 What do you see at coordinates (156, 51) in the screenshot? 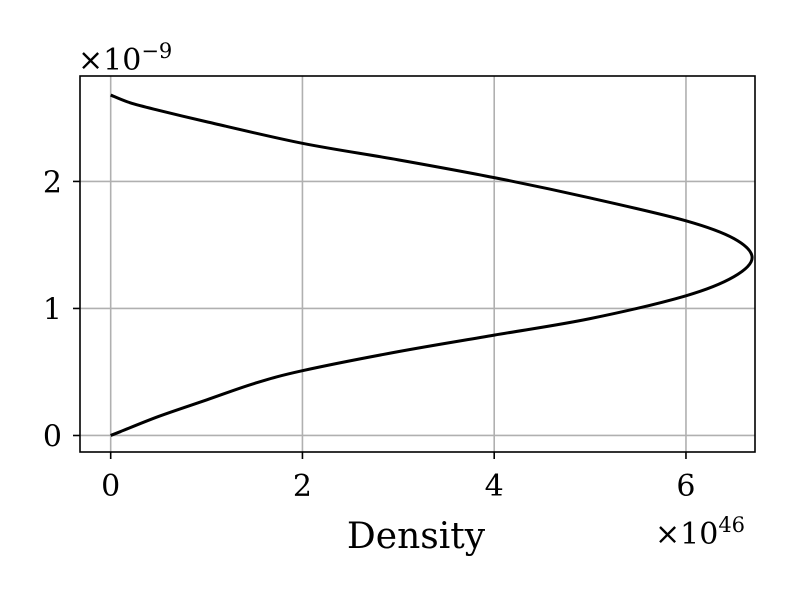
I see `y-offset-exponent: −9` at bounding box center [156, 51].